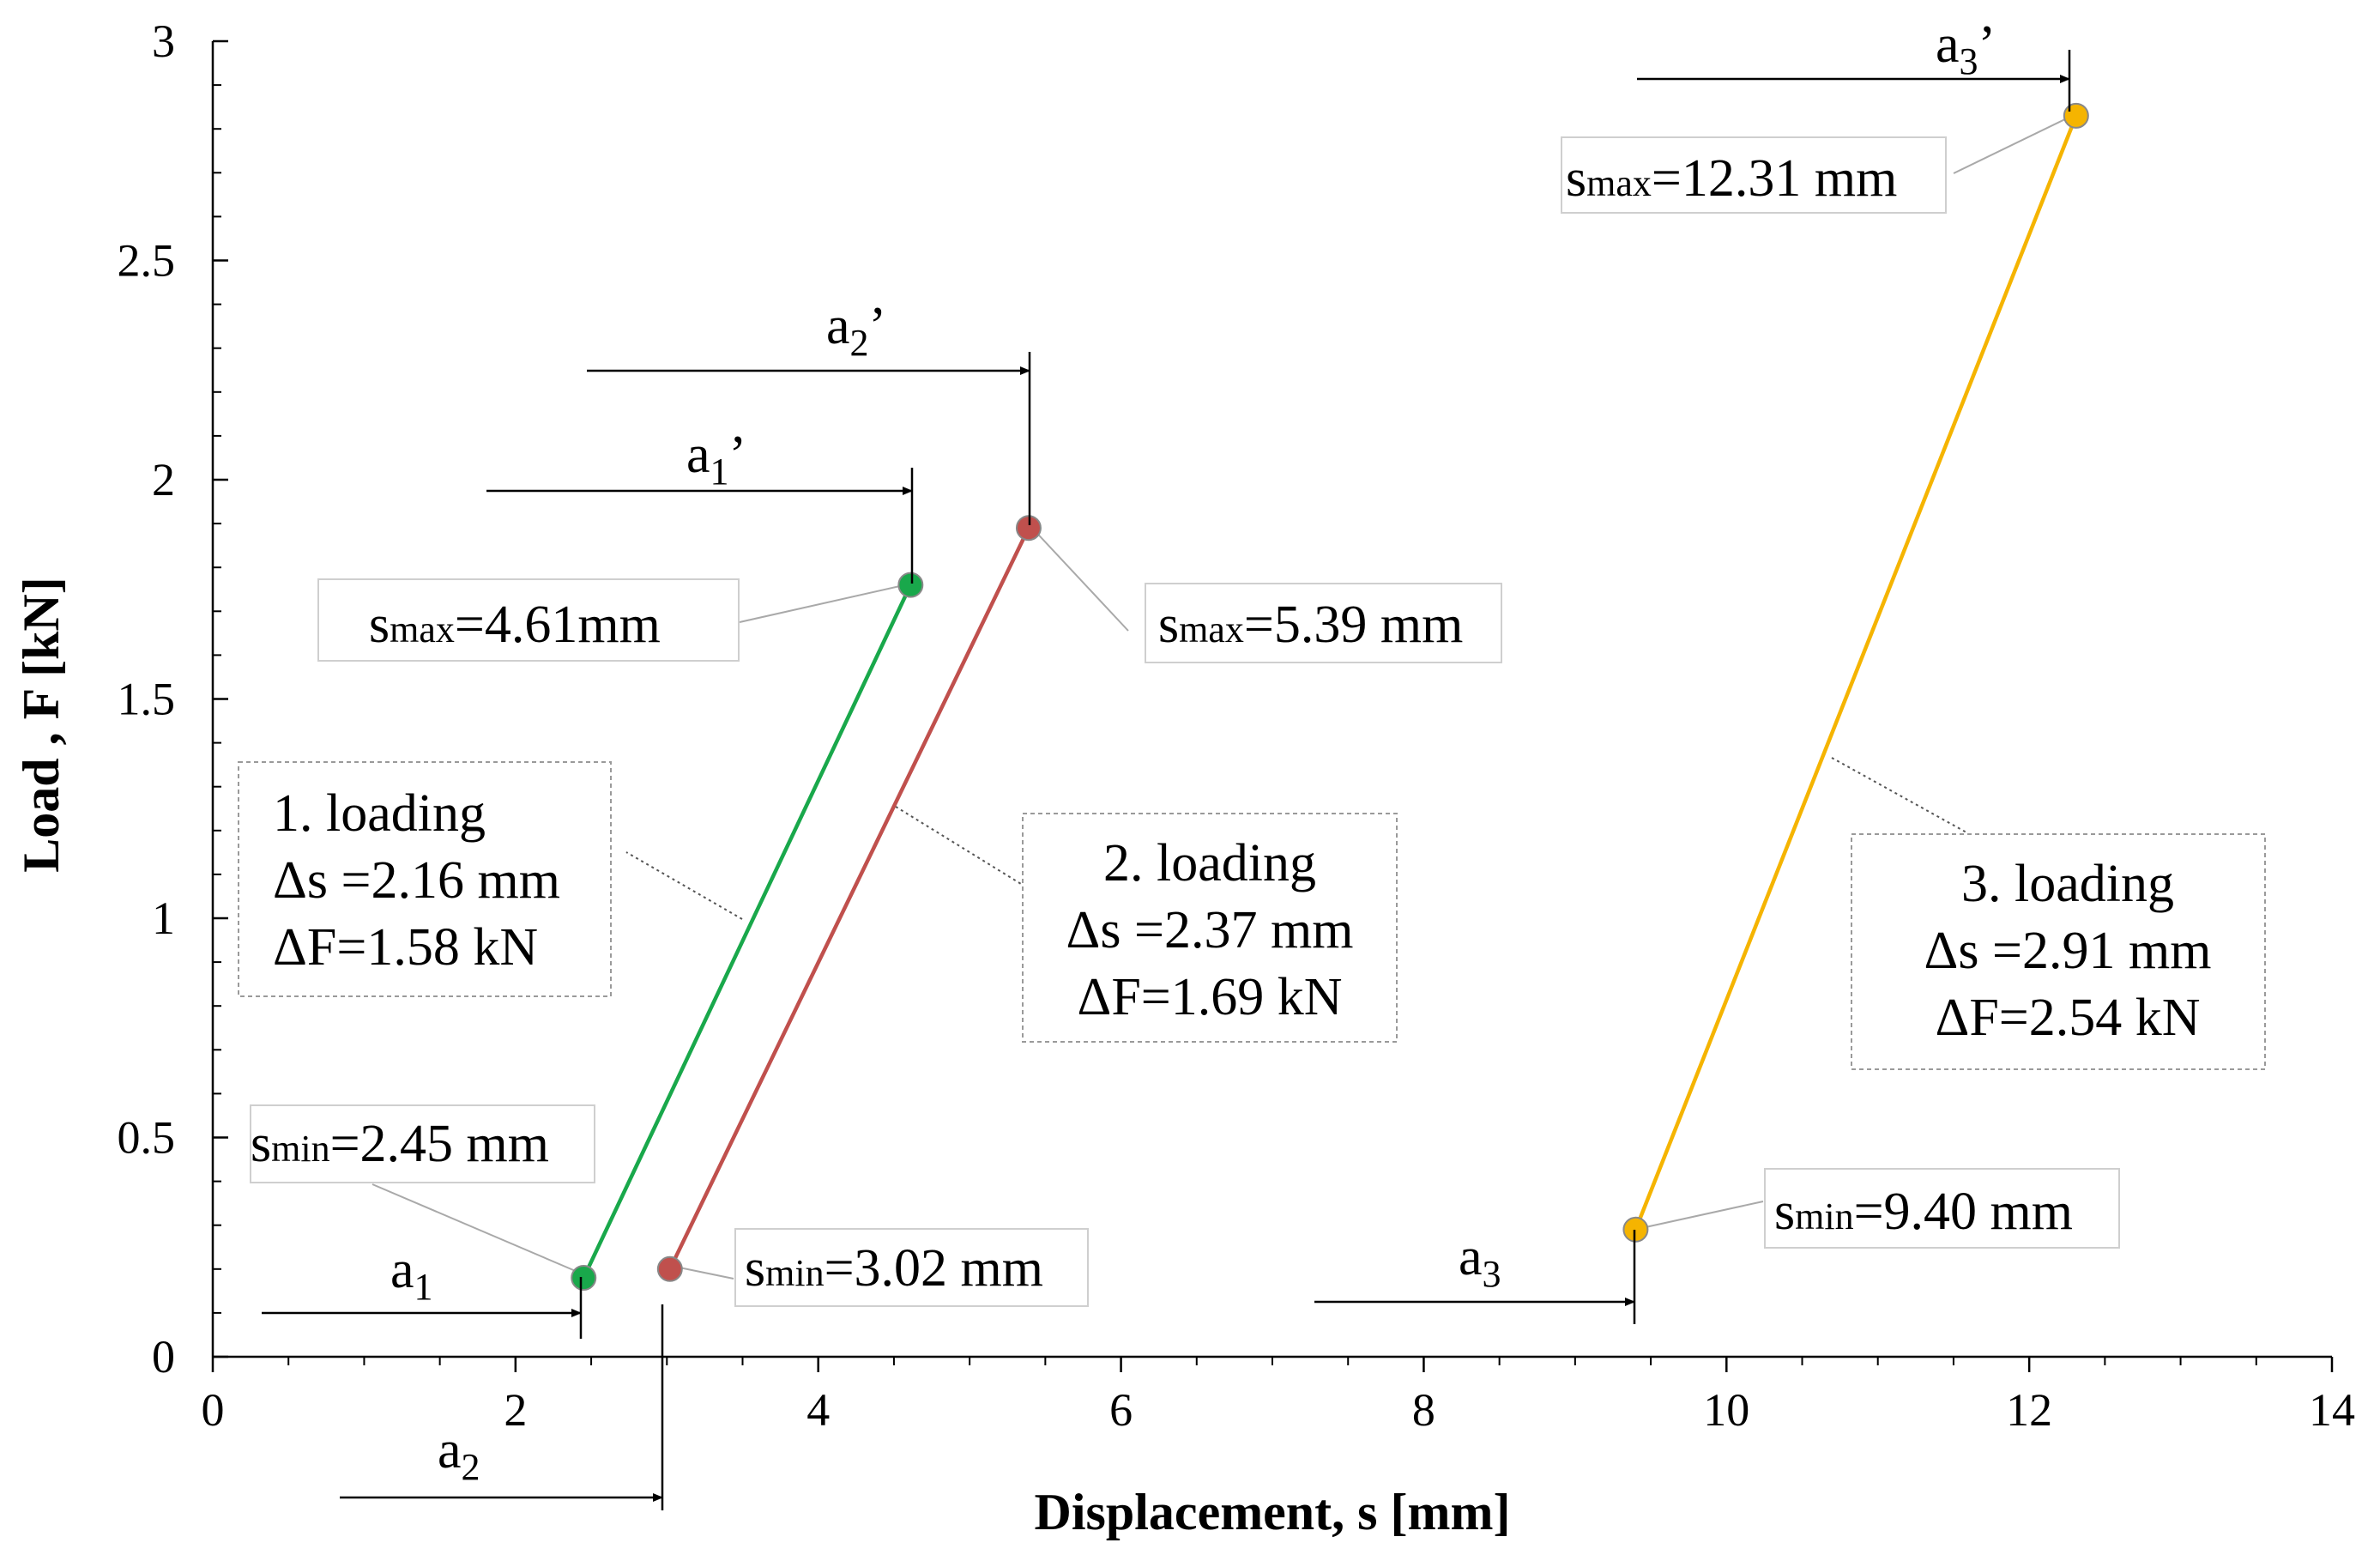 This screenshot has width=2380, height=1561. I want to click on smin-label-1-s: s, so click(261, 1144).